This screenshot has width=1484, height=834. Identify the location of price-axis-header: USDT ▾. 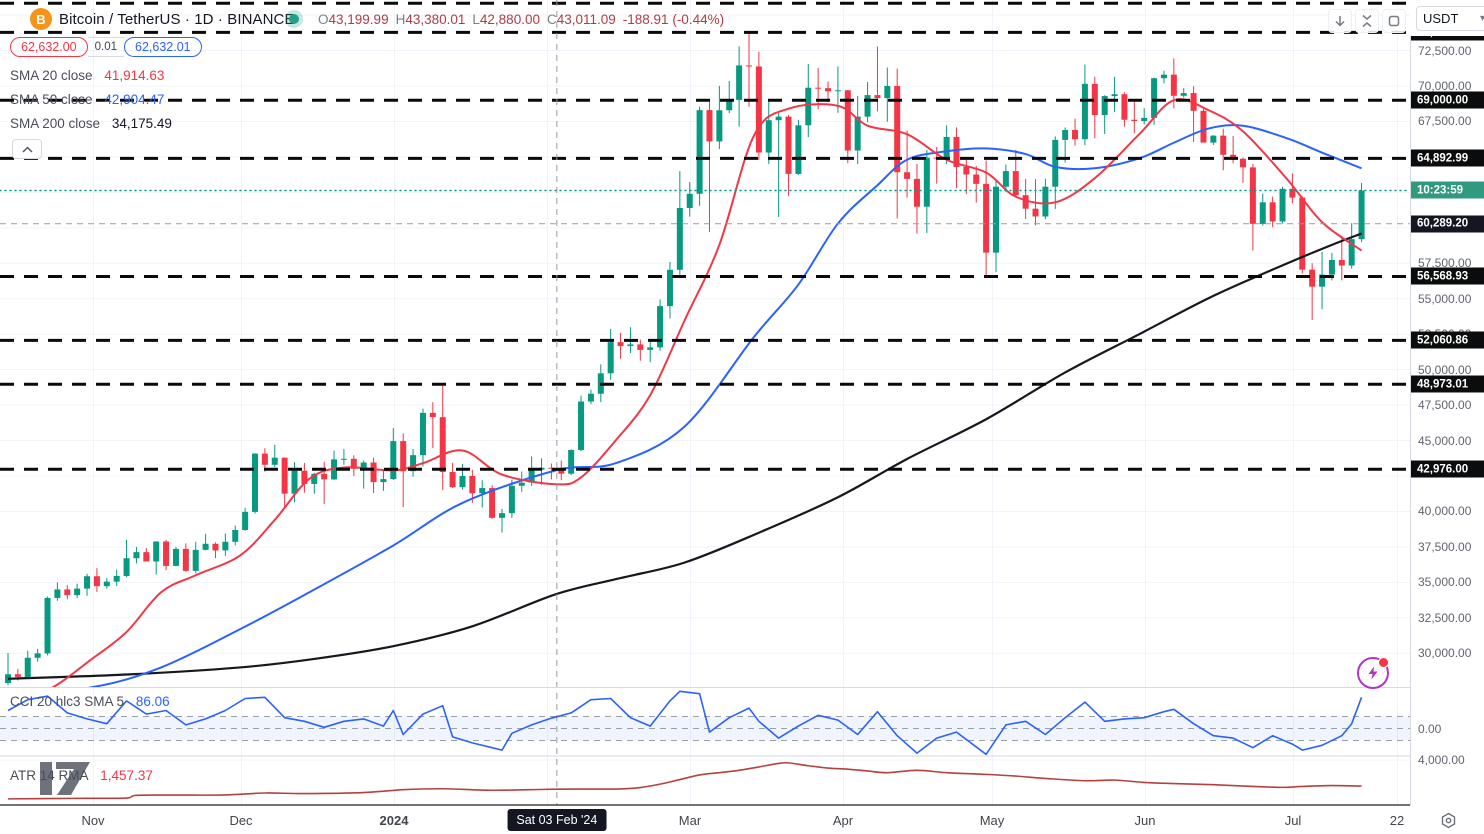
(1447, 18).